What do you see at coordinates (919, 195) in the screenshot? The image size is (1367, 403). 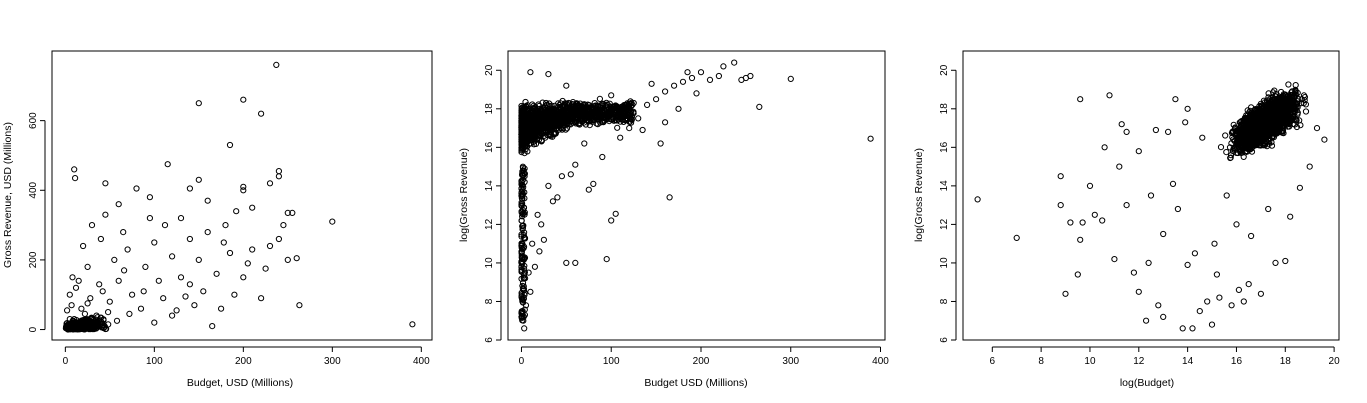 I see `panel3-ylabel: log(Gross Revenue)` at bounding box center [919, 195].